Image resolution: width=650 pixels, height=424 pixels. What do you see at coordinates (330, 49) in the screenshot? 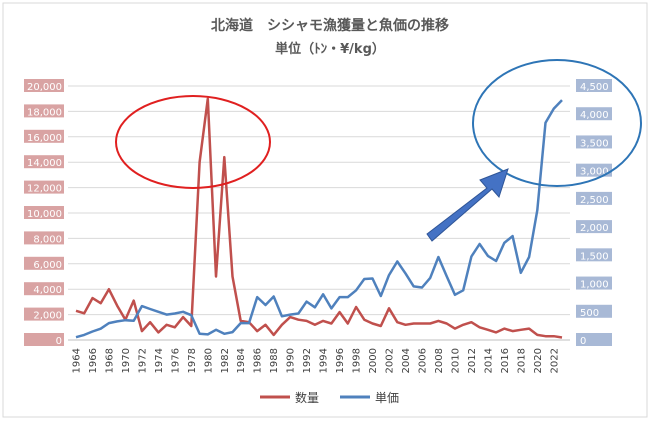
I see `chart-subtitle: 単位（ﾄﾝ・¥/kg）` at bounding box center [330, 49].